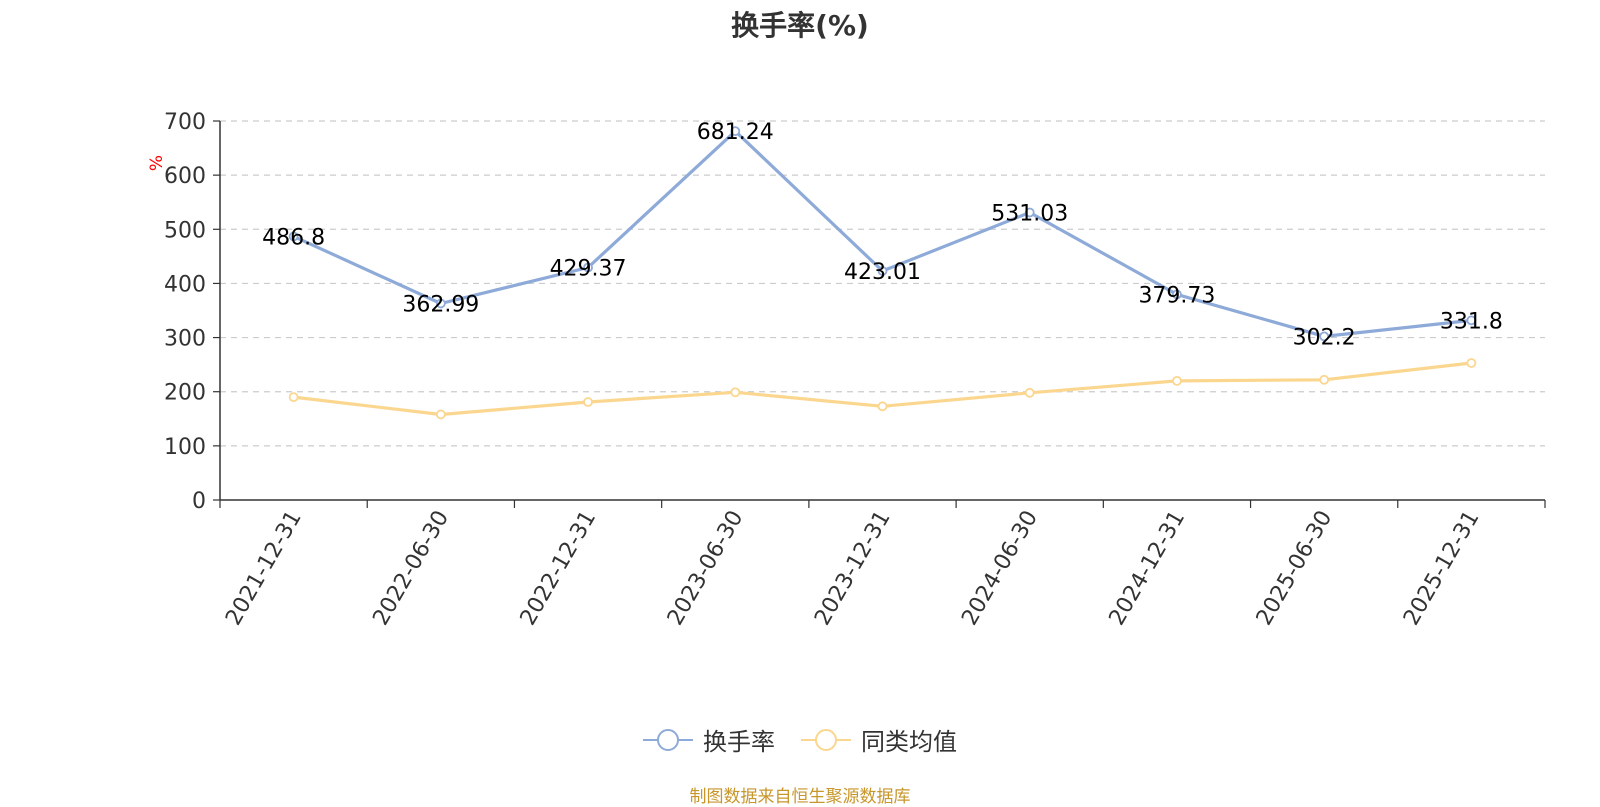 This screenshot has width=1600, height=807. Describe the element at coordinates (185, 339) in the screenshot. I see `y-tick-label: 300` at that location.